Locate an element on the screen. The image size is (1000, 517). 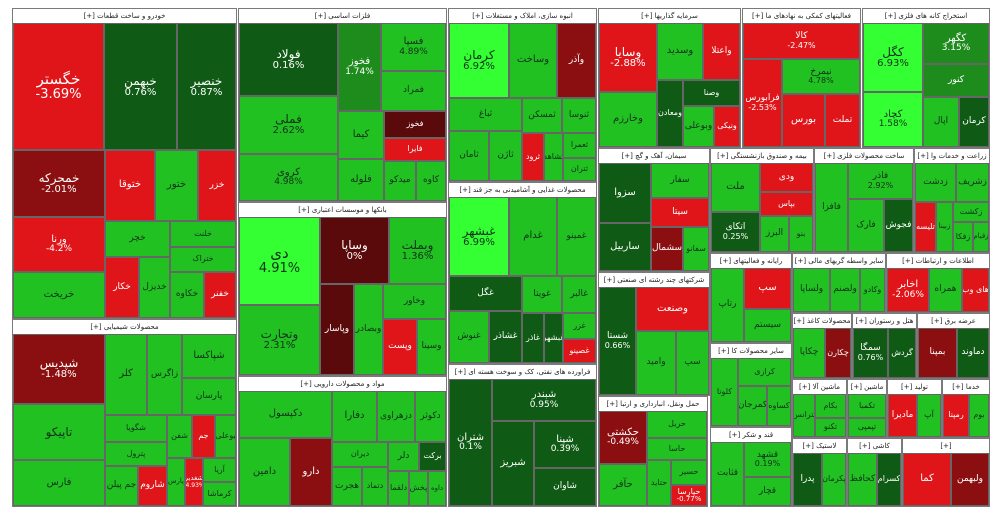
stock-tile: خگستر -3.69% is located at coordinates (58, 86).